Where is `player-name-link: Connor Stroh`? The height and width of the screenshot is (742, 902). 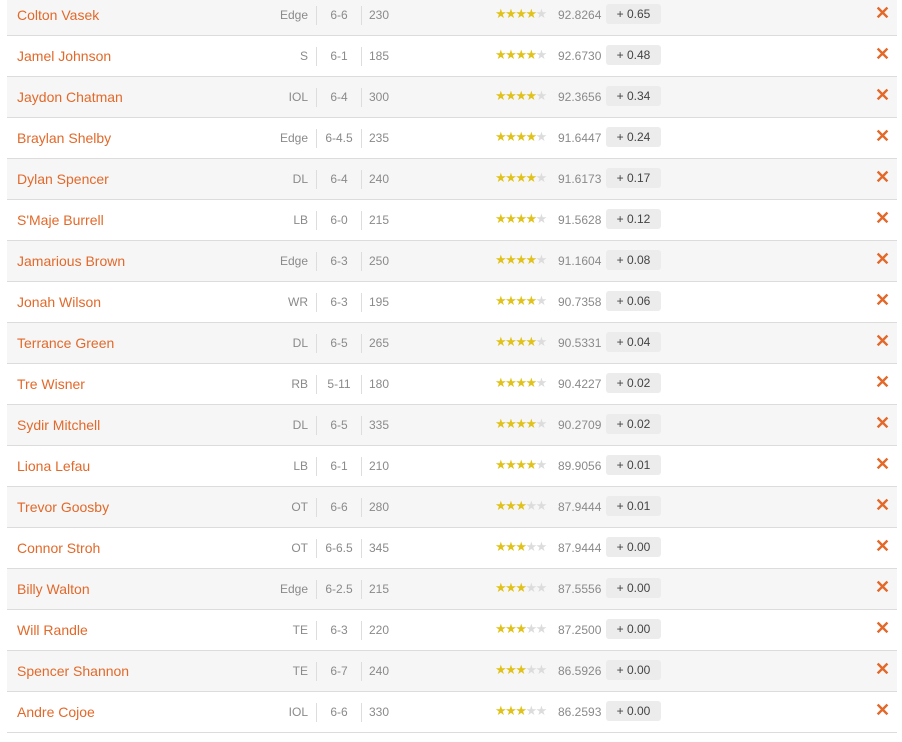 player-name-link: Connor Stroh is located at coordinates (59, 548).